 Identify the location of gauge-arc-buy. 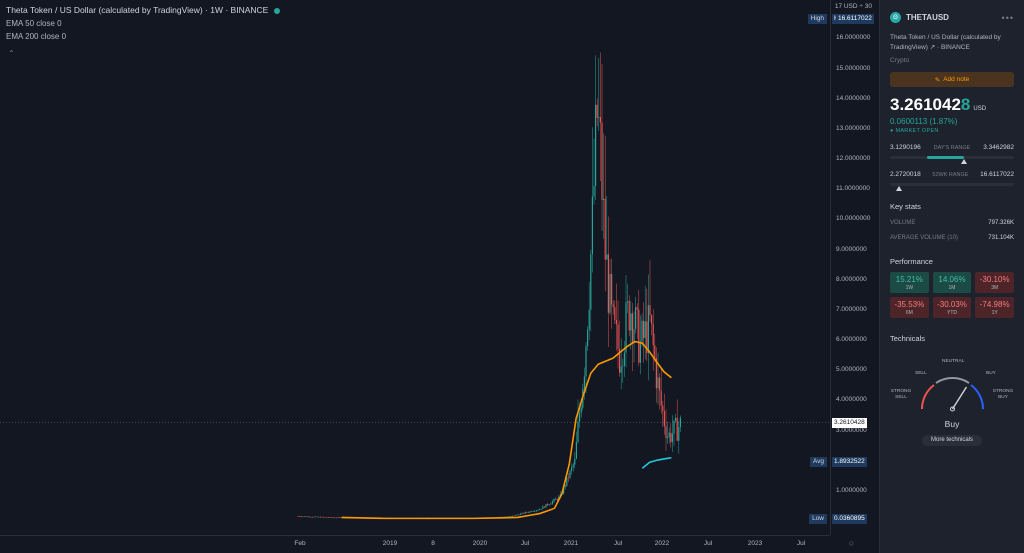
(977, 397).